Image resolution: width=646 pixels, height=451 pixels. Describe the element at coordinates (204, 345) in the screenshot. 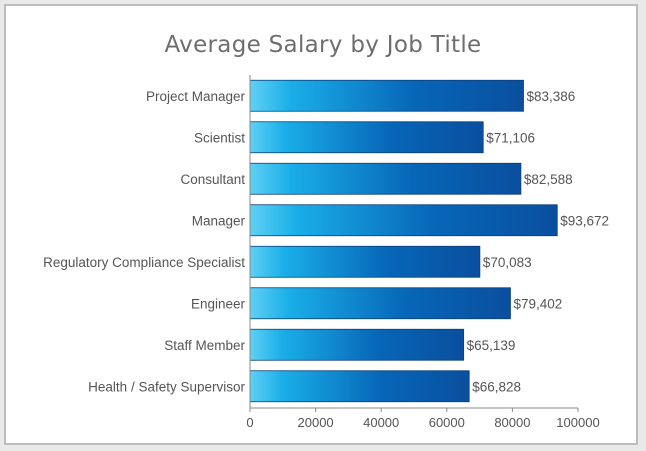

I see `category-label: Staff Member` at that location.